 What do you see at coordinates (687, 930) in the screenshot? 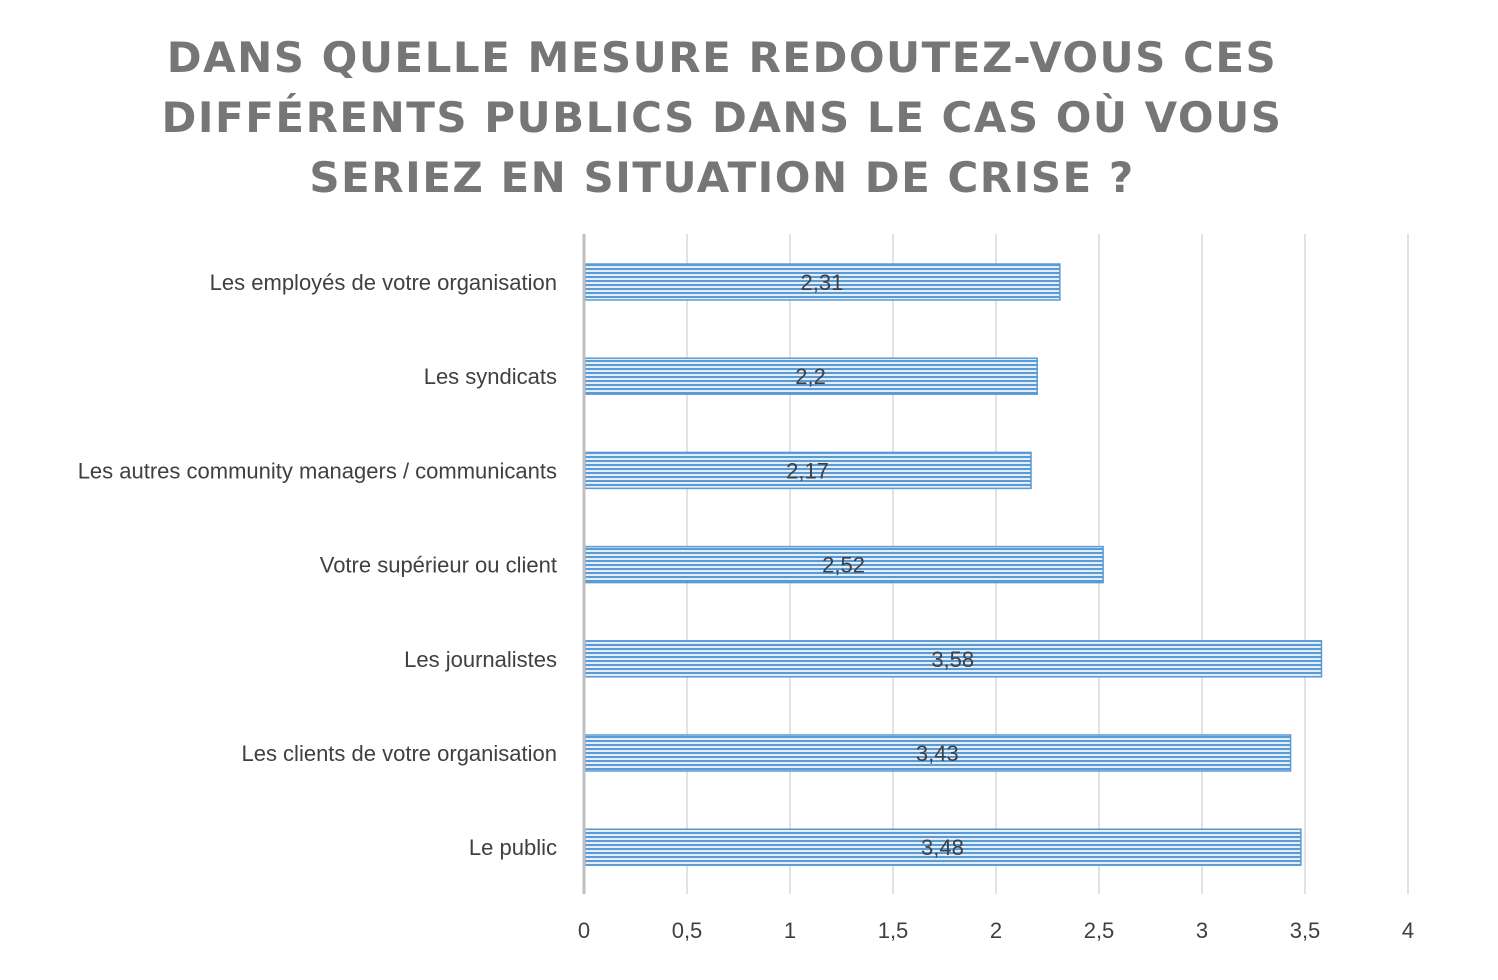
I see `x-tick-label: 0,5` at bounding box center [687, 930].